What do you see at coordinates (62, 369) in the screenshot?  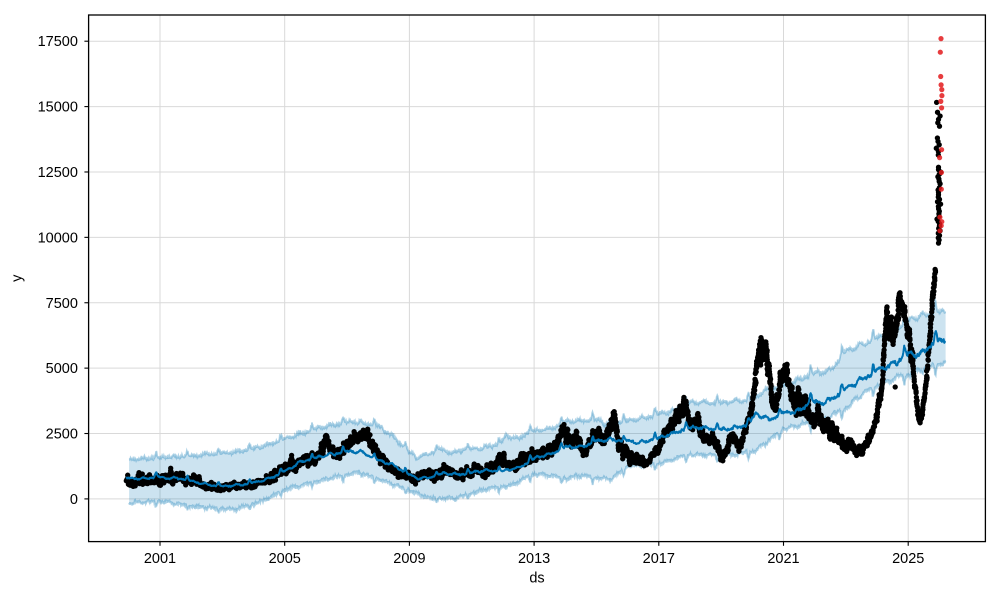 I see `svg-text: 5000` at bounding box center [62, 369].